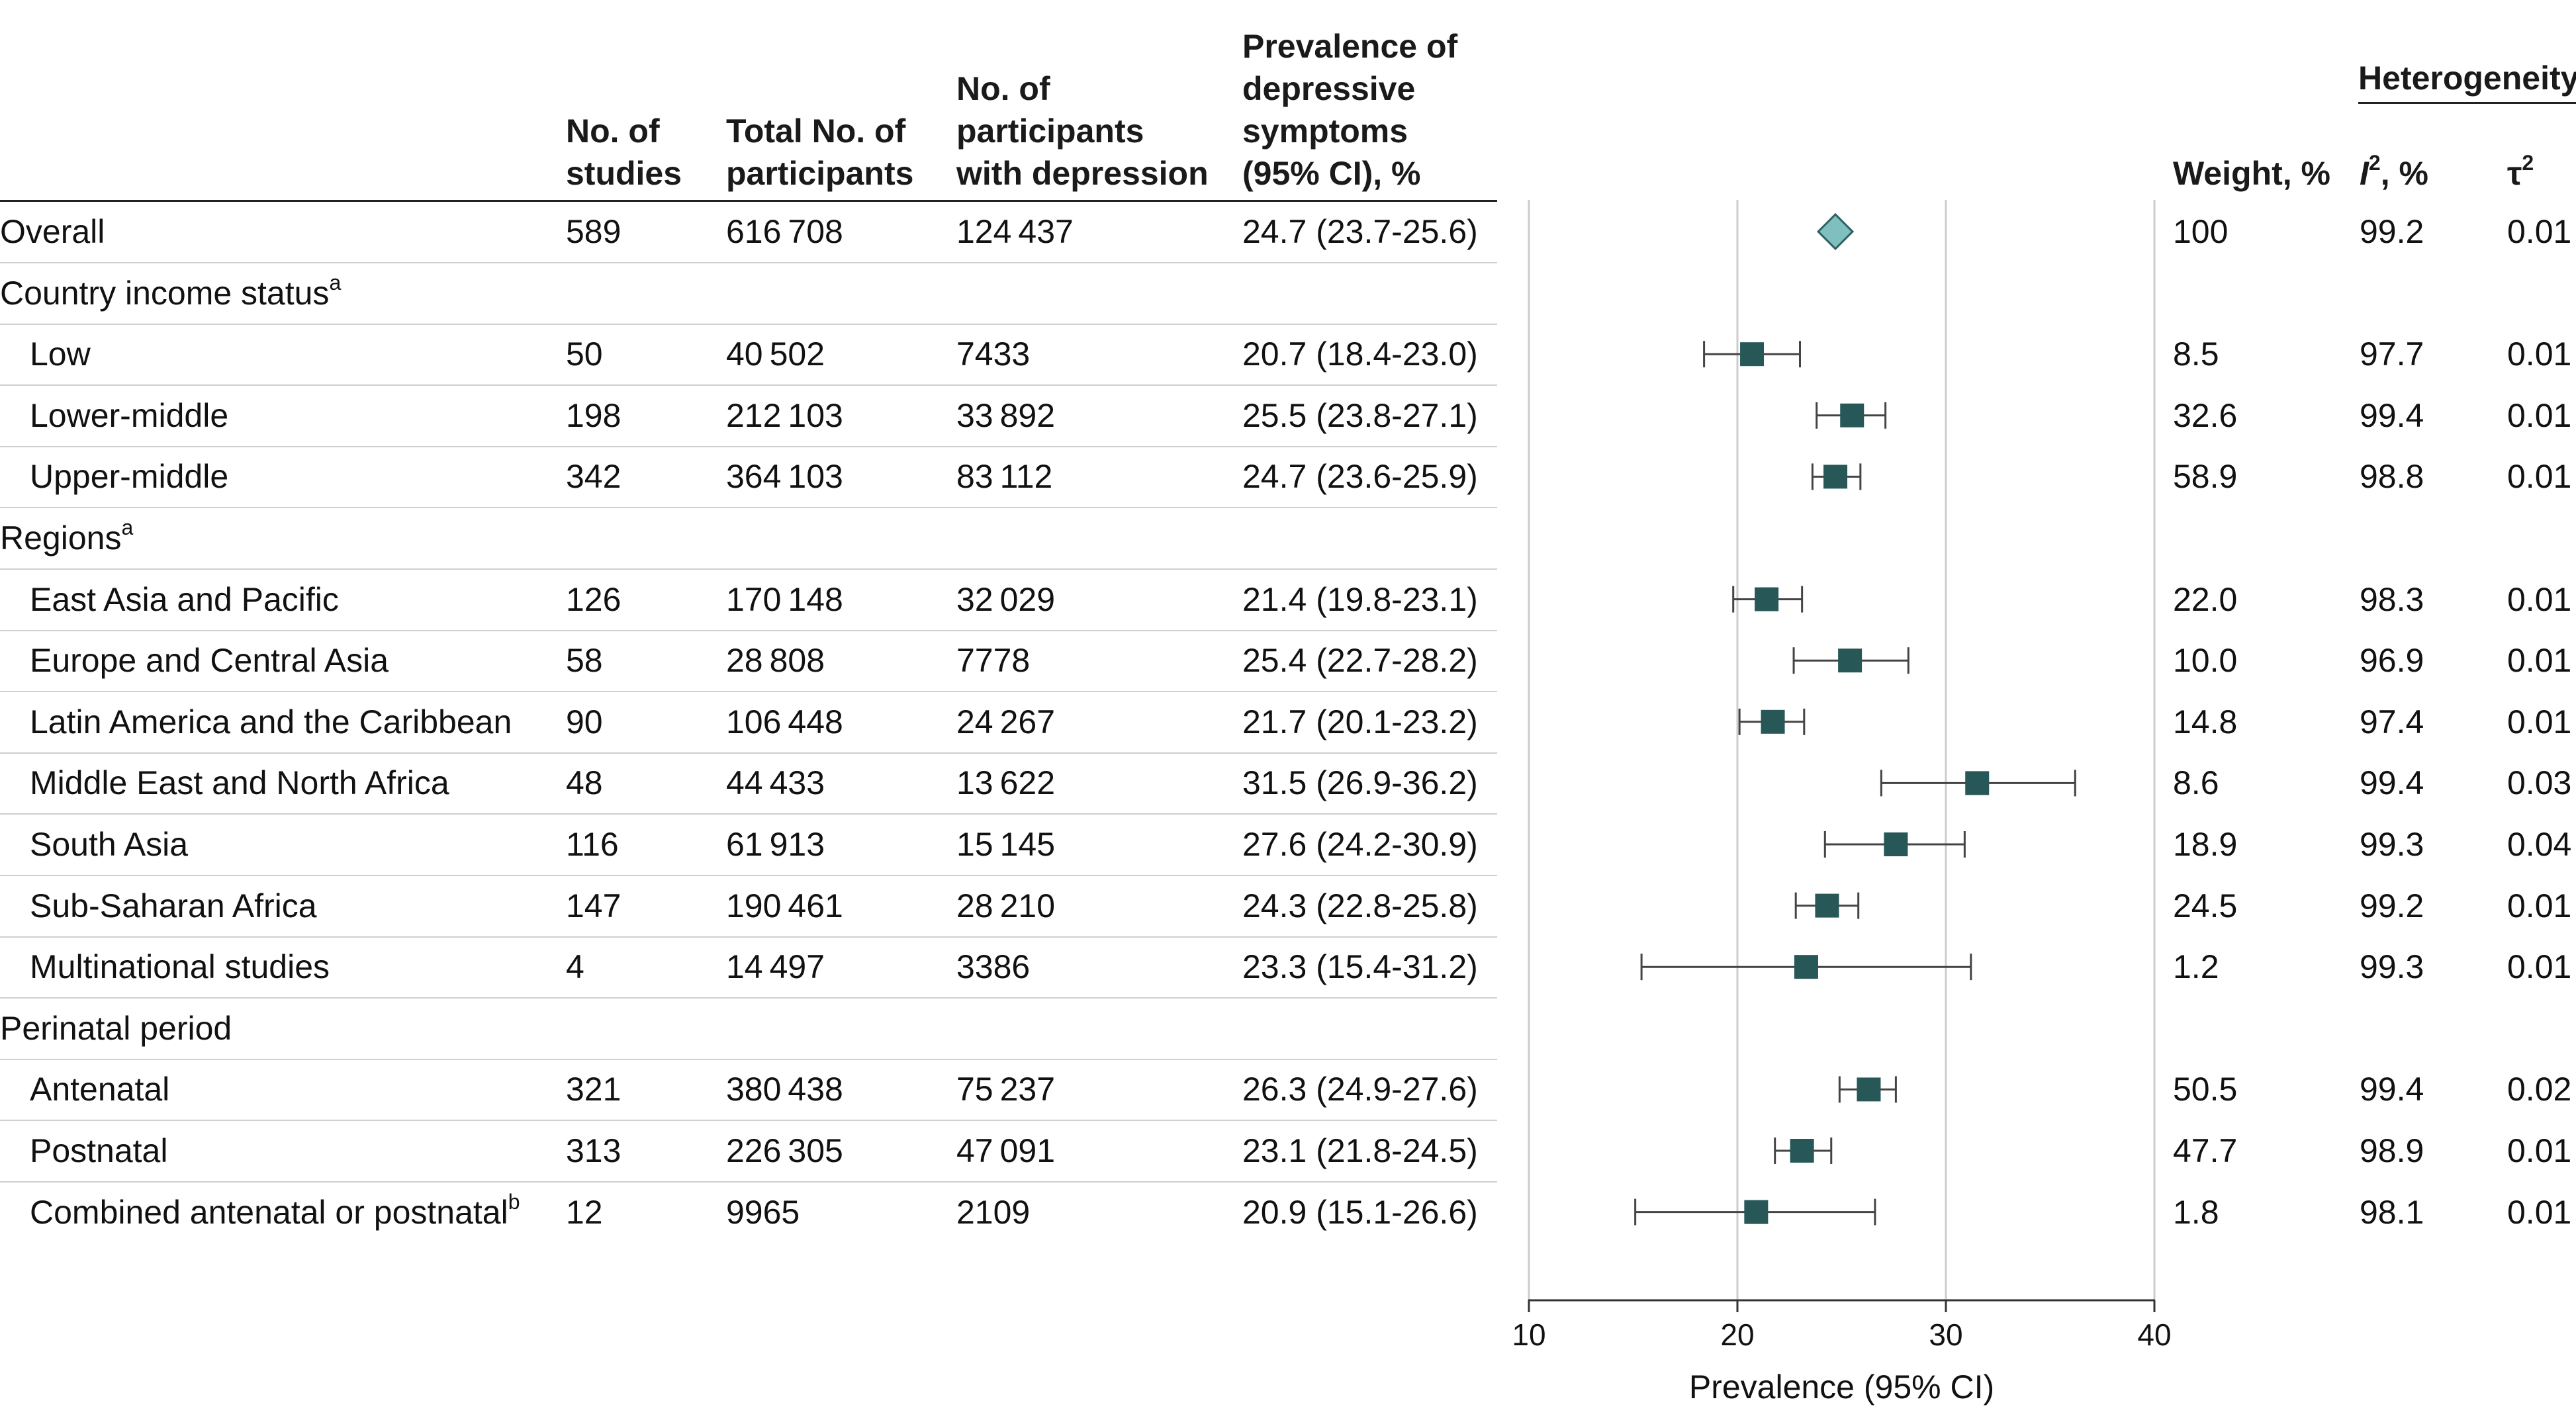 Image resolution: width=2576 pixels, height=1428 pixels. What do you see at coordinates (1360, 231) in the screenshot?
I see `cell-prevalence-ci: 24.7 (23.7-25.6)` at bounding box center [1360, 231].